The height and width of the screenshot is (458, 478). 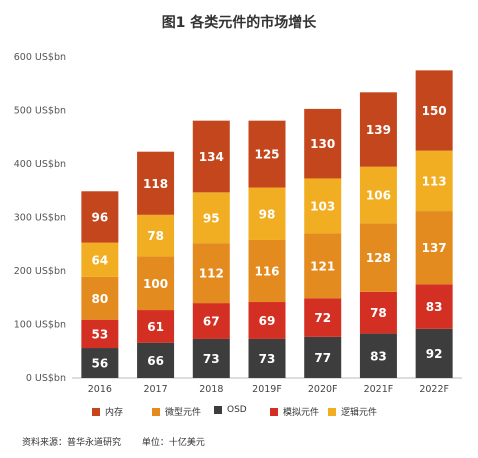 What do you see at coordinates (434, 389) in the screenshot?
I see `x-tick-label: 2022F` at bounding box center [434, 389].